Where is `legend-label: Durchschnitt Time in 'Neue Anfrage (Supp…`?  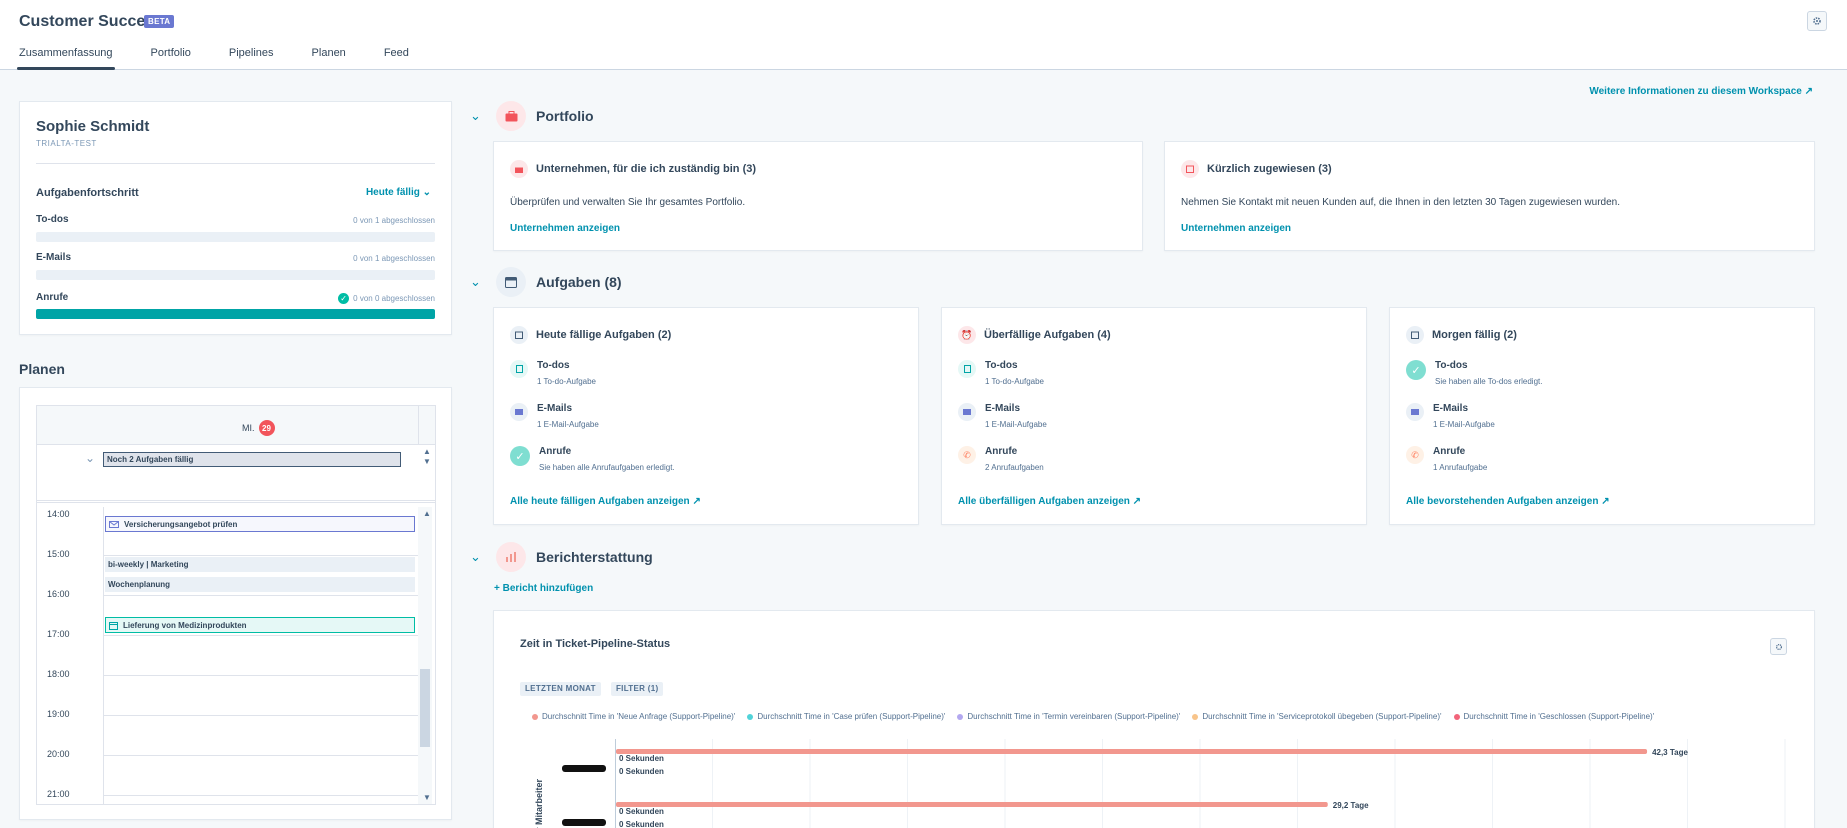
legend-label: Durchschnitt Time in 'Neue Anfrage (Supp… is located at coordinates (639, 716).